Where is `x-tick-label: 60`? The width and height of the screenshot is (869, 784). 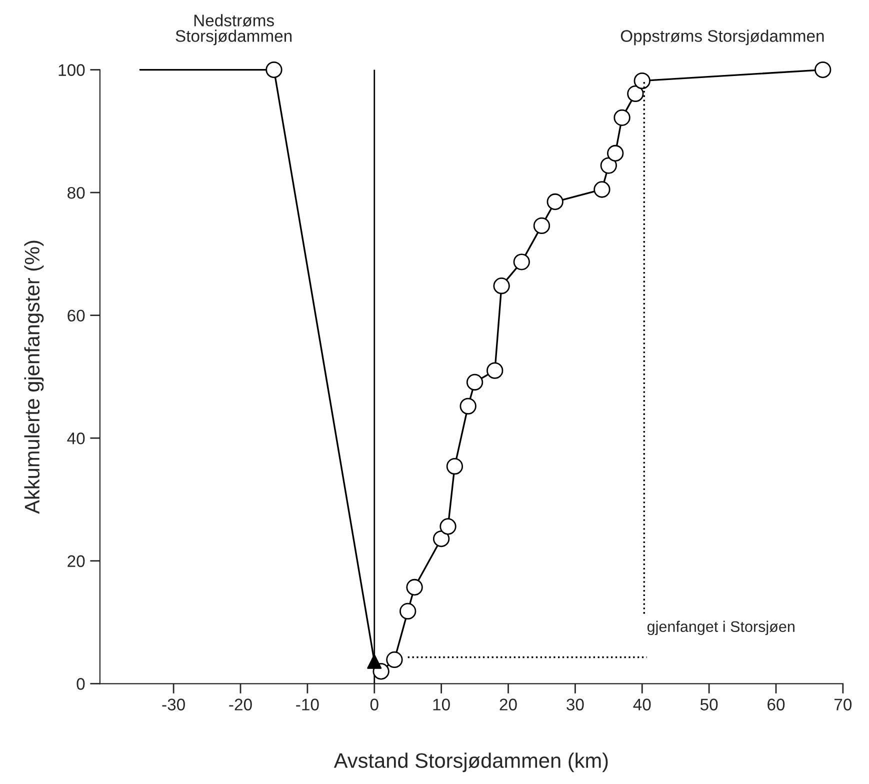
x-tick-label: 60 is located at coordinates (776, 704).